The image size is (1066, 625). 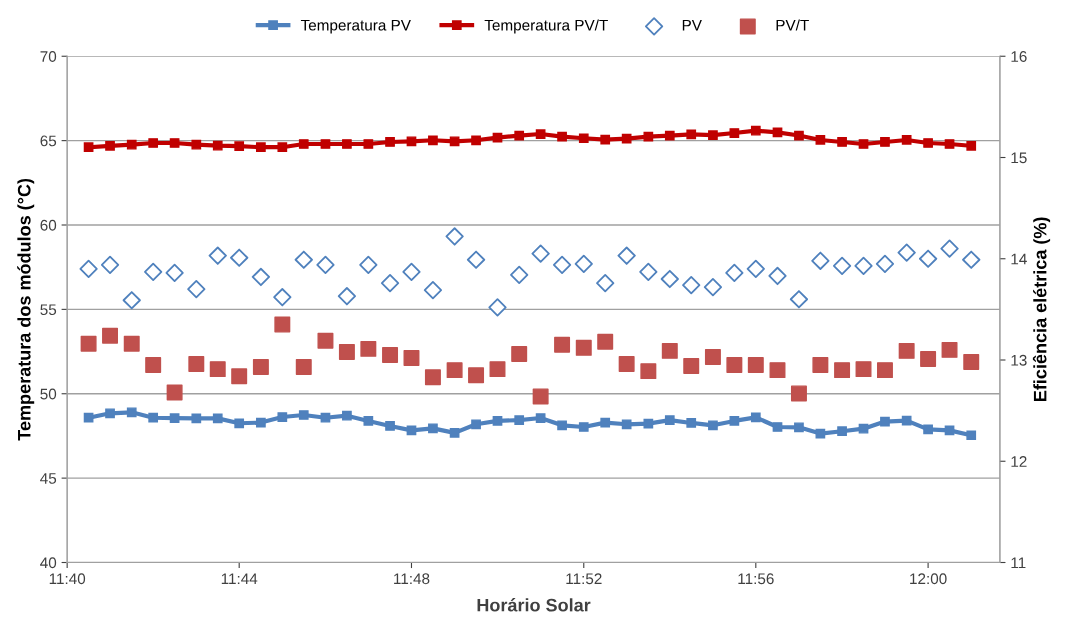 I want to click on y-tick-label: 65, so click(x=48, y=141).